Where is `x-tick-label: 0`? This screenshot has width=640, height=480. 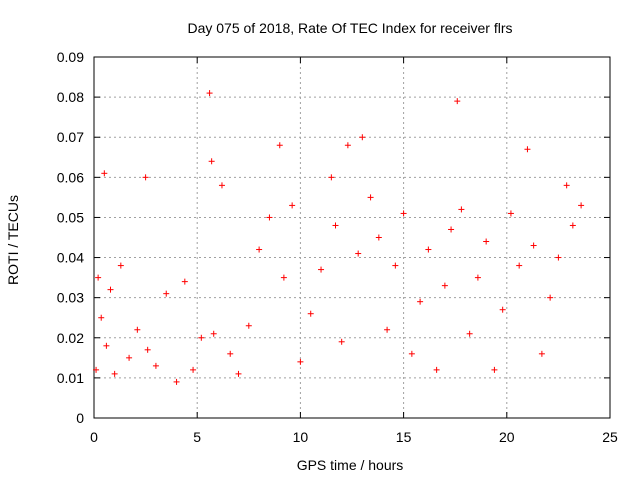 x-tick-label: 0 is located at coordinates (94, 437).